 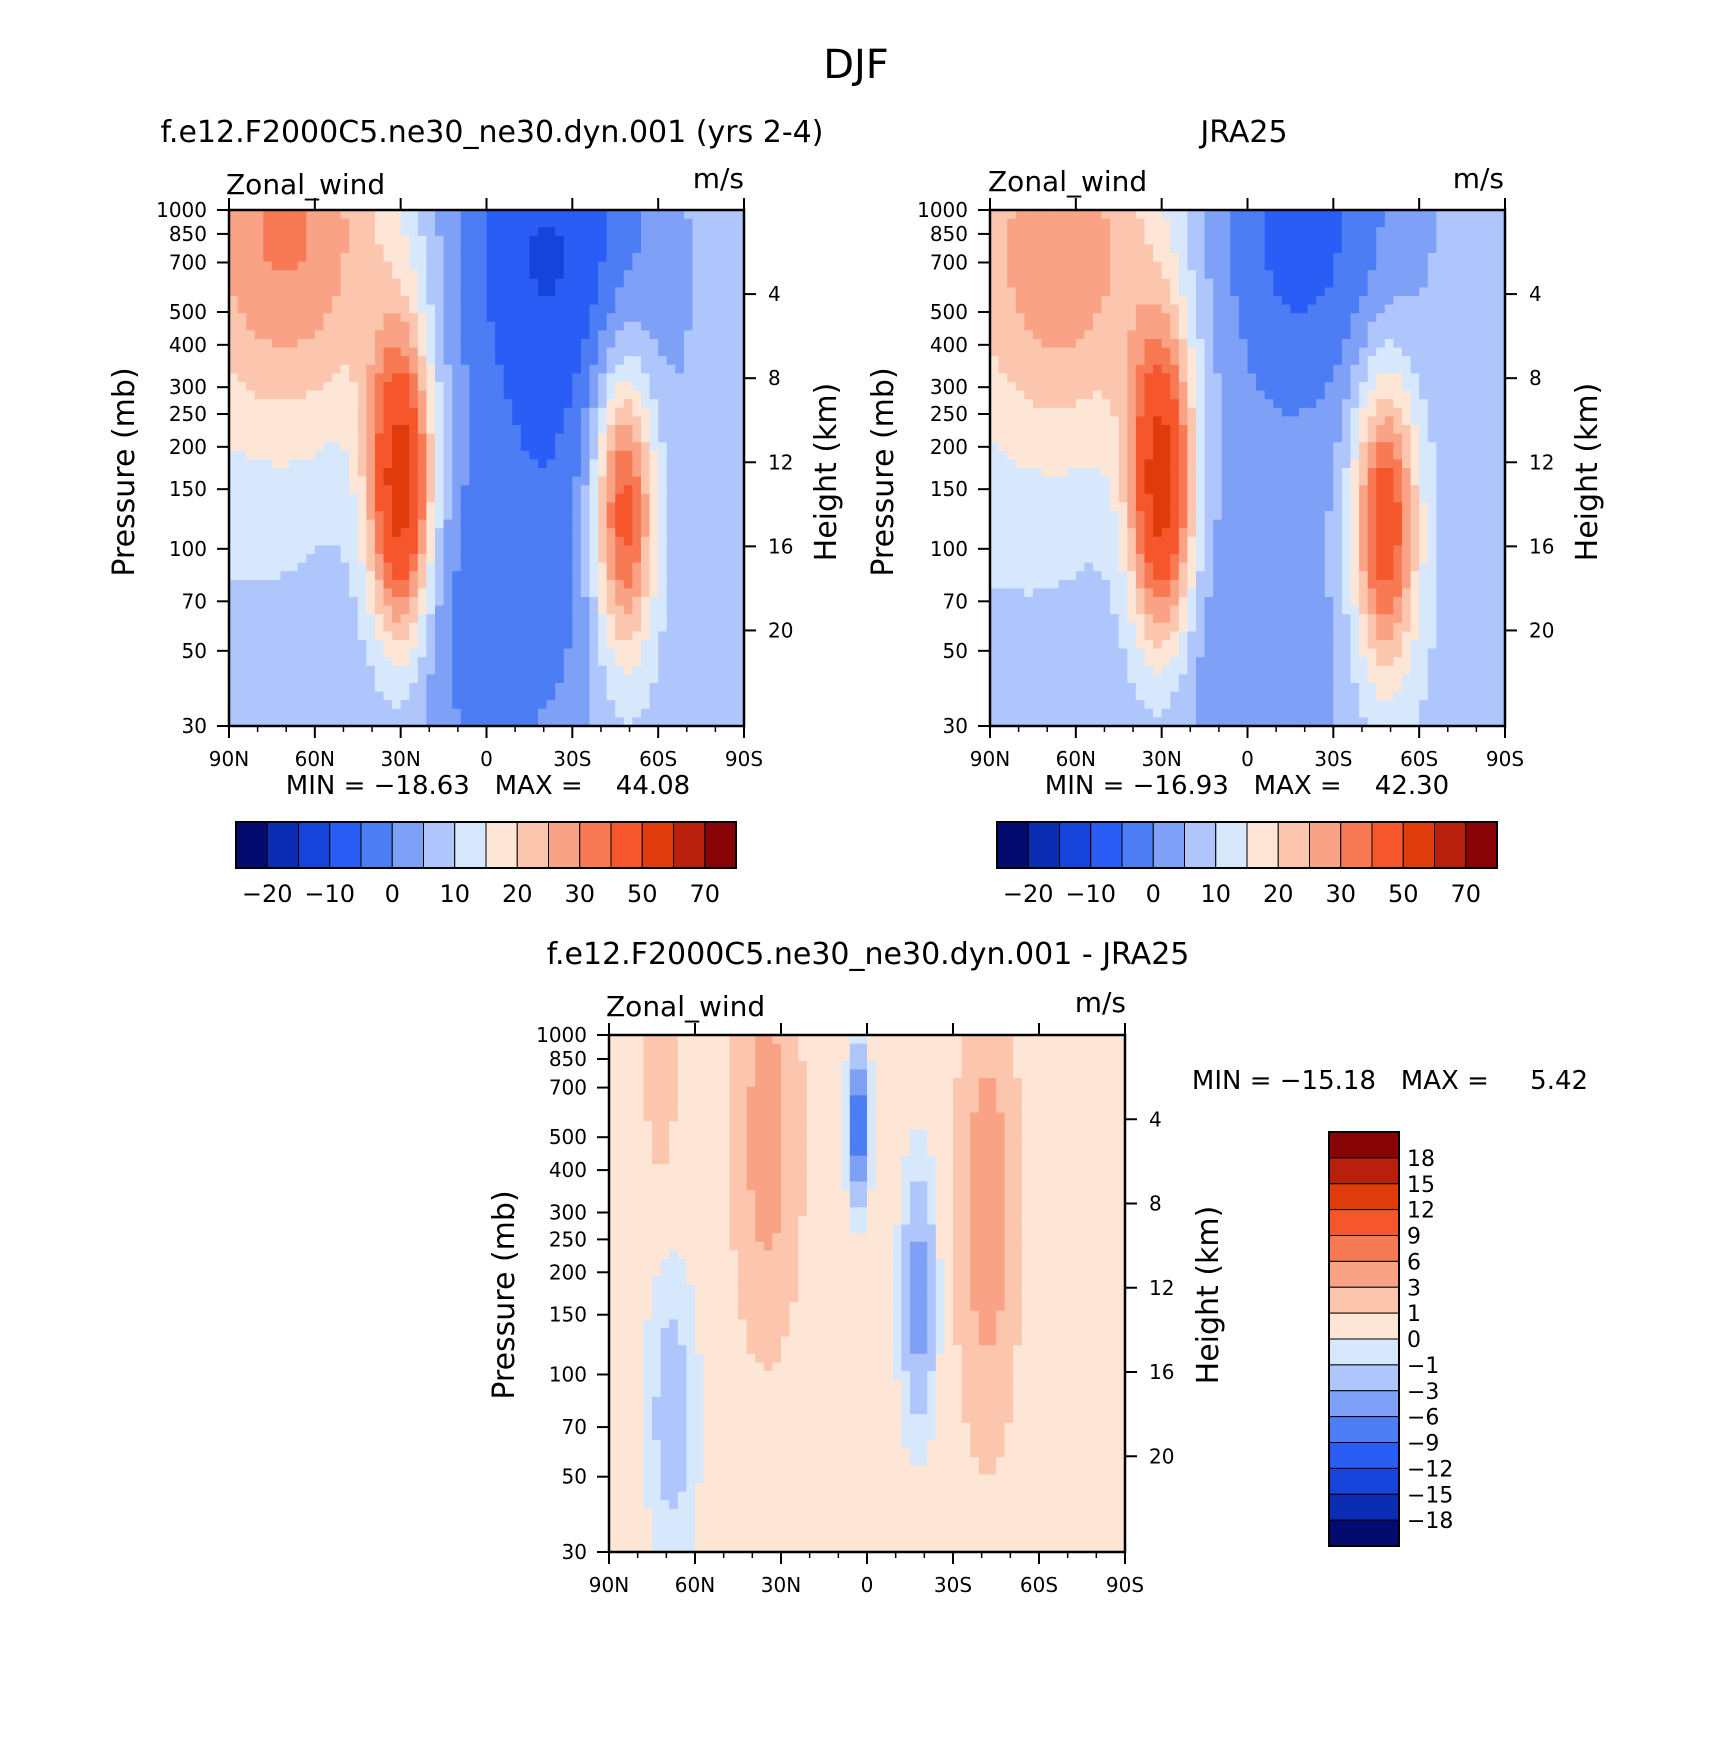 I want to click on y2-tick-label: 20, so click(x=780, y=630).